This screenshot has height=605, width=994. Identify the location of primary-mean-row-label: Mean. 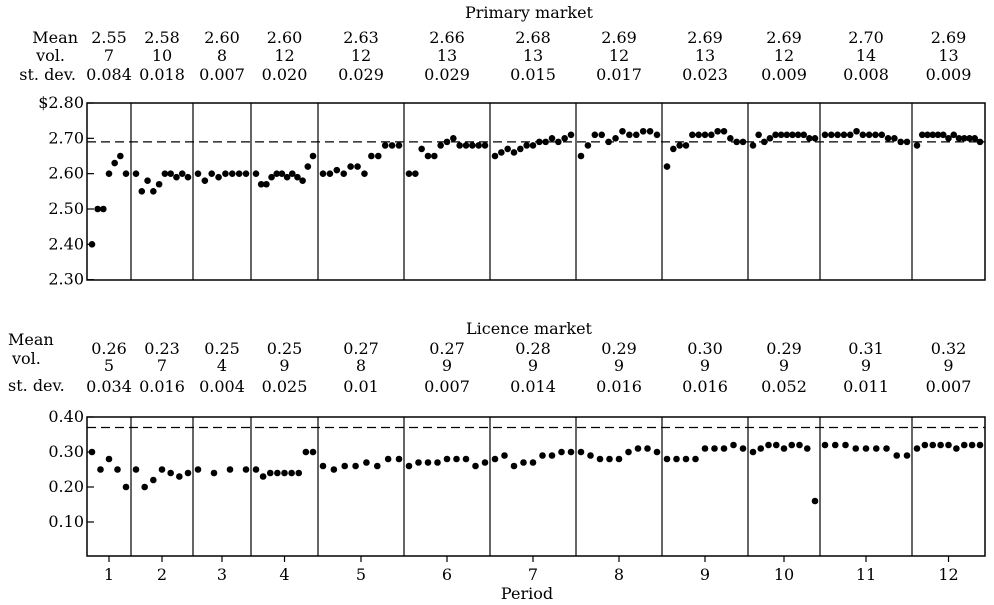
(55, 37).